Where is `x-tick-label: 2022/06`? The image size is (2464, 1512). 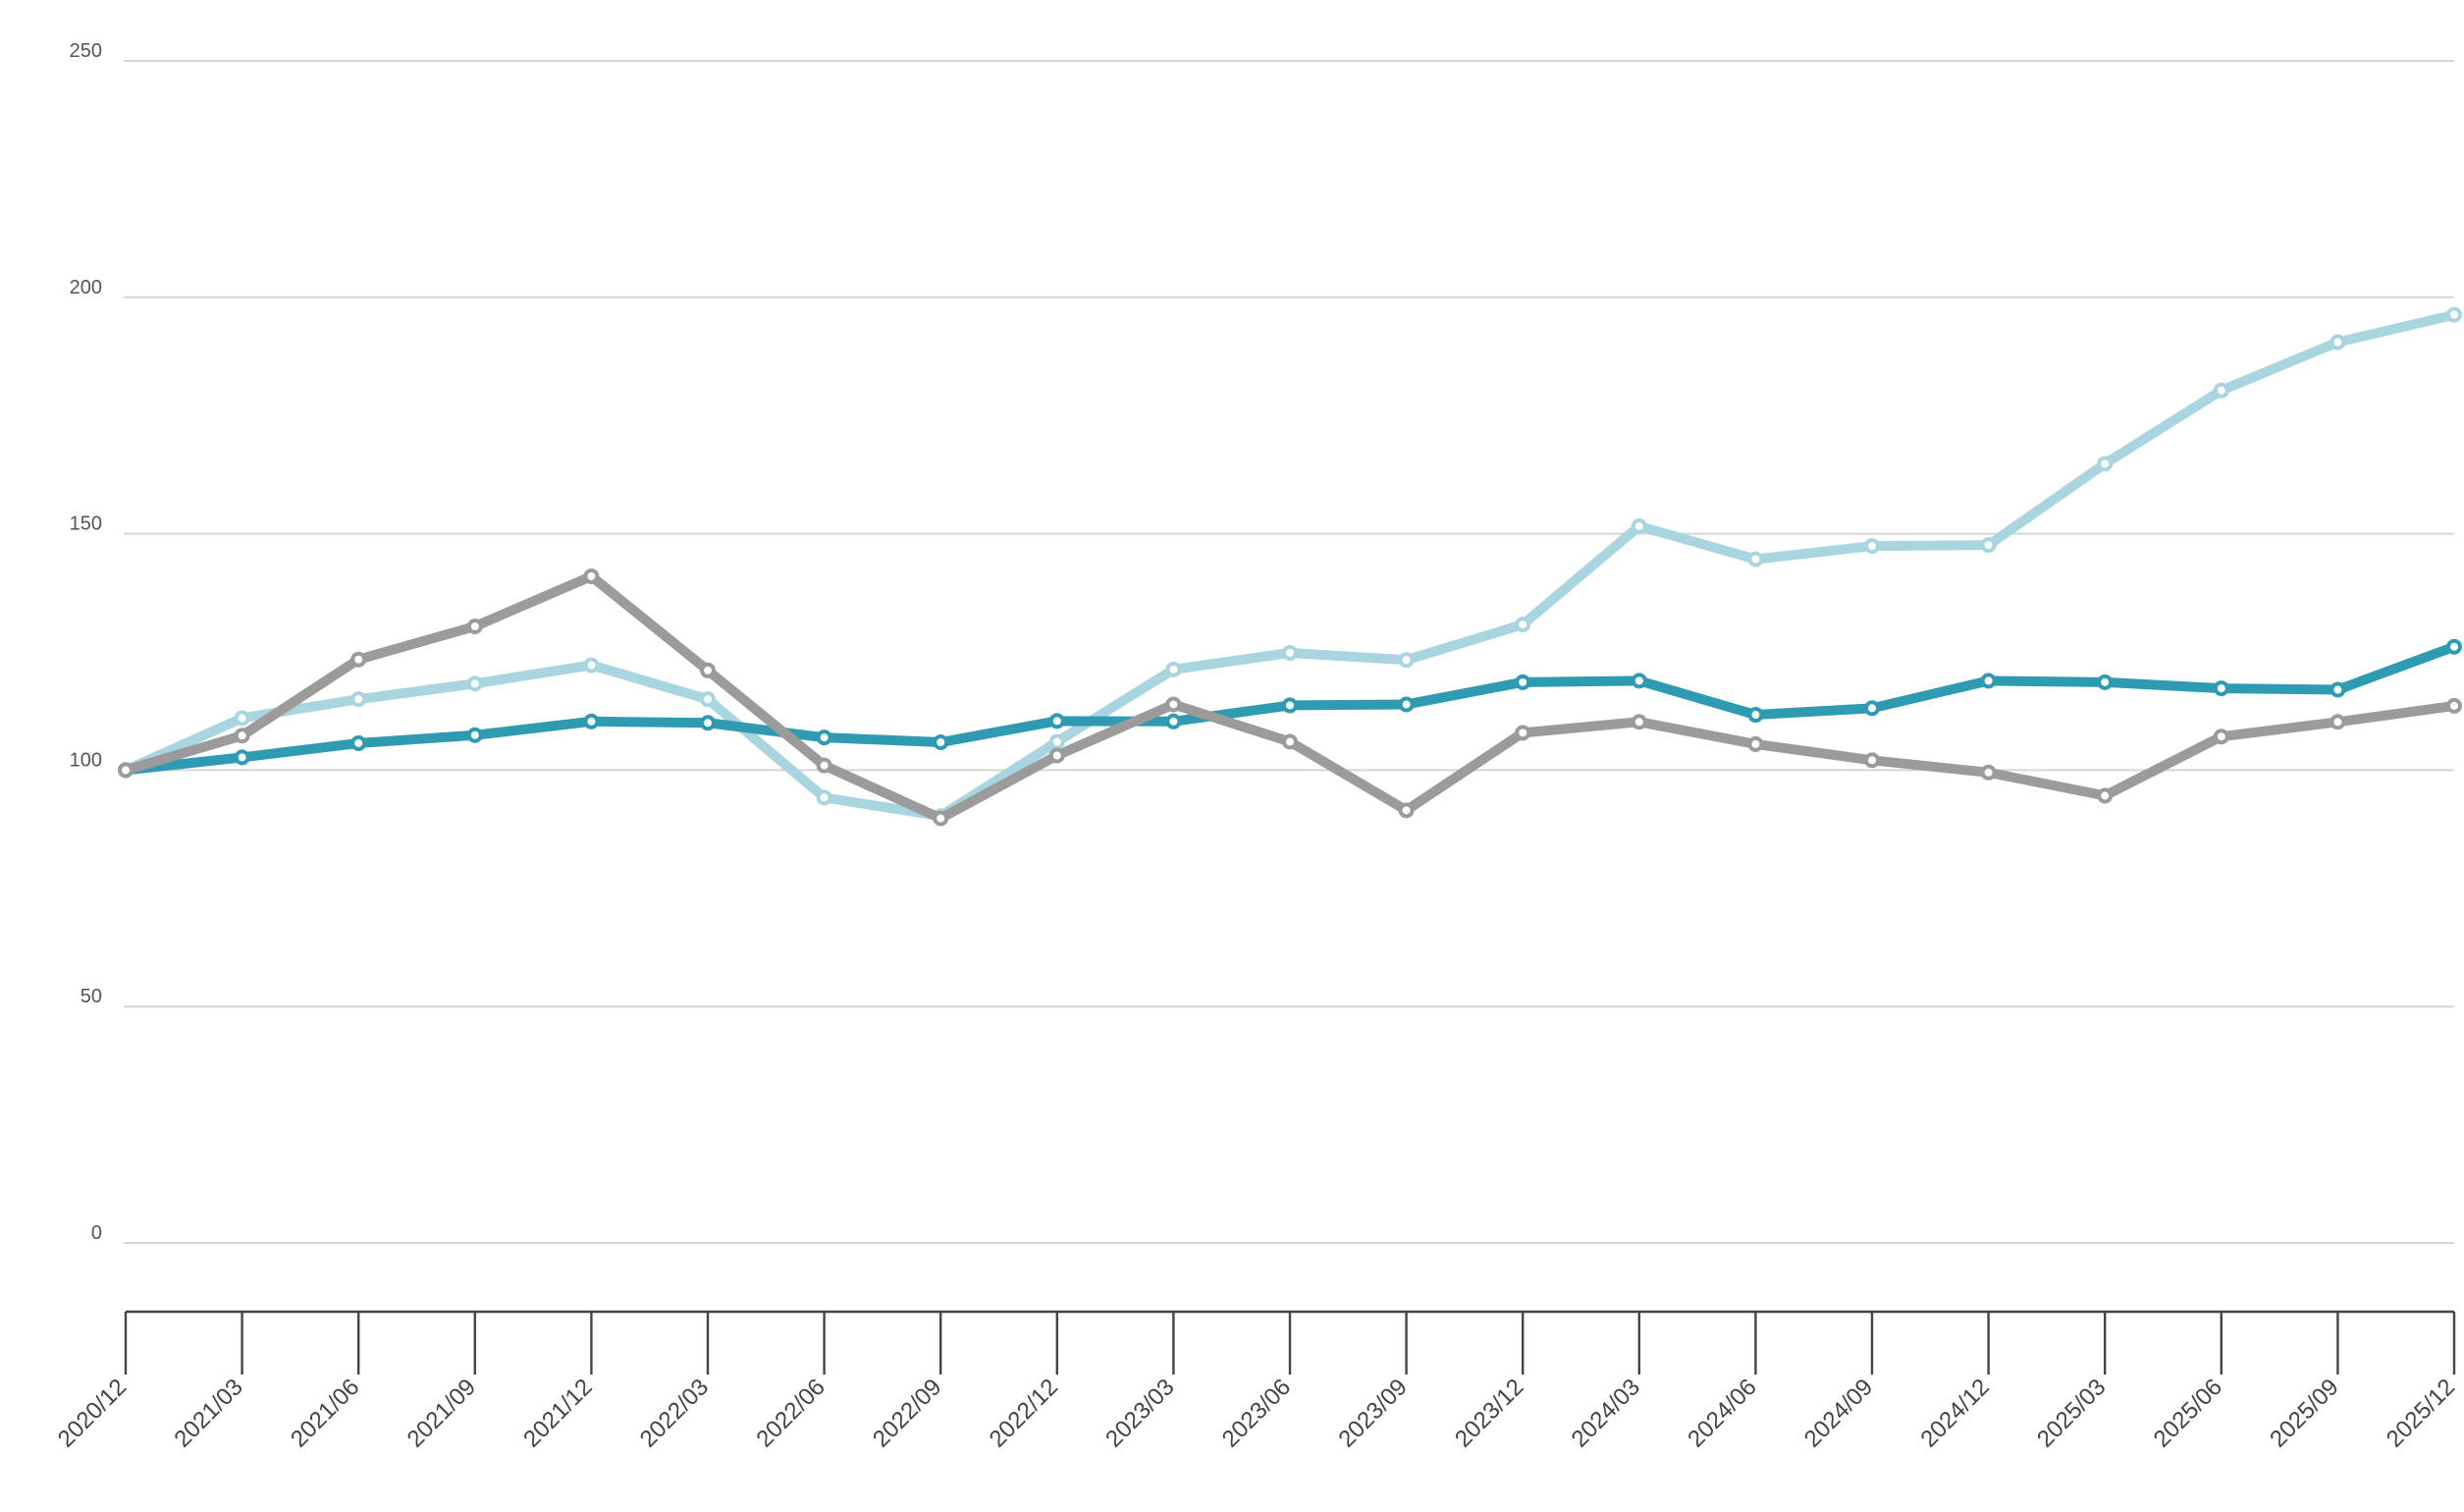
x-tick-label: 2022/06 is located at coordinates (790, 1413).